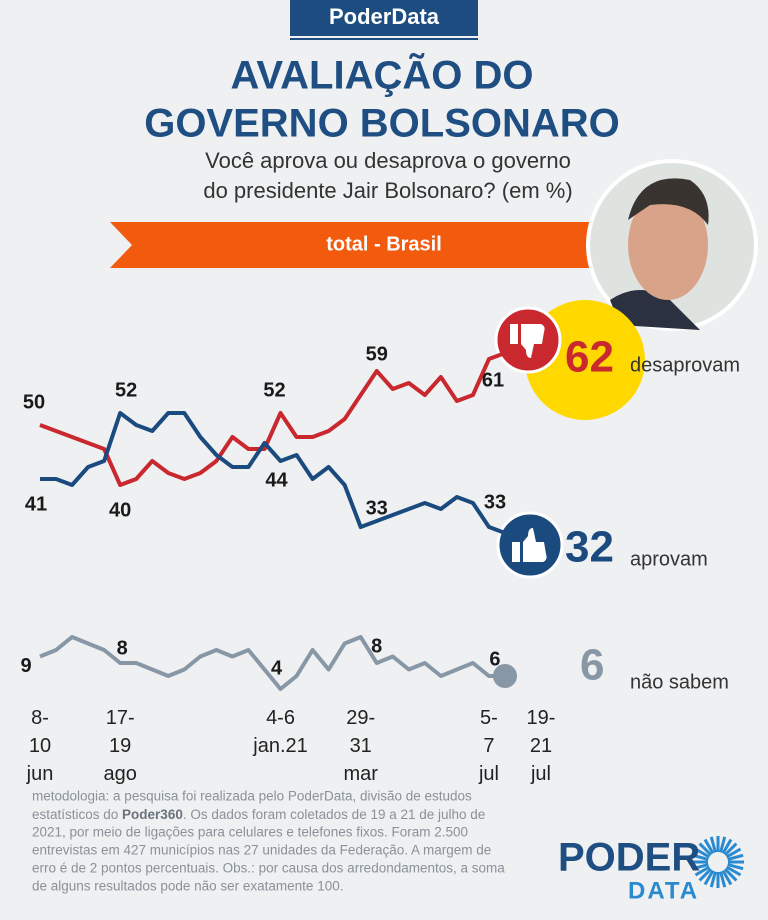 This screenshot has width=768, height=920. I want to click on data-label: 59, so click(377, 354).